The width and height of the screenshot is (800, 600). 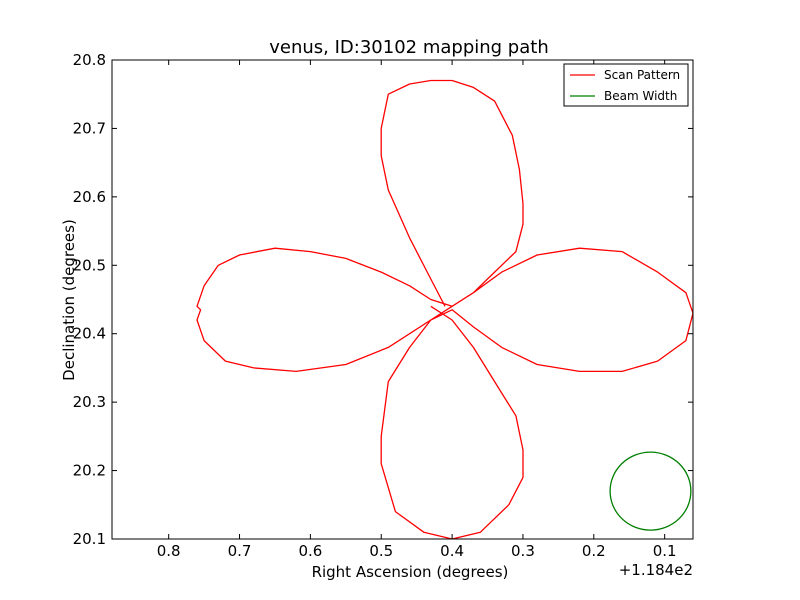 I want to click on x-tick-label: 0.7, so click(x=240, y=551).